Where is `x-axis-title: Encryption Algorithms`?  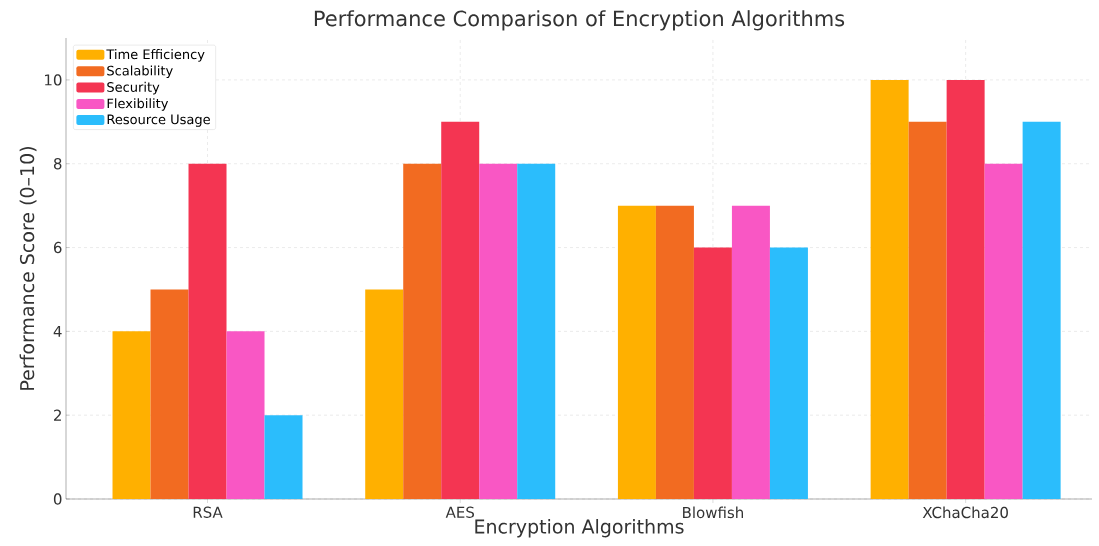 x-axis-title: Encryption Algorithms is located at coordinates (579, 528).